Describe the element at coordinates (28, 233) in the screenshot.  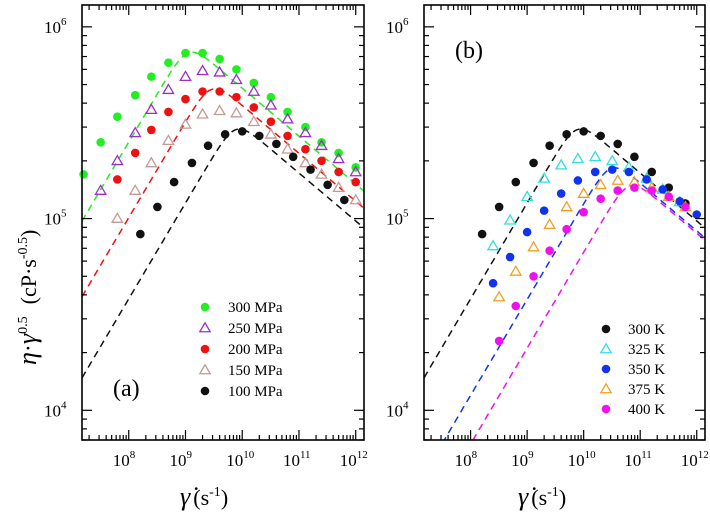
I see `y-title-units-close: )` at that location.